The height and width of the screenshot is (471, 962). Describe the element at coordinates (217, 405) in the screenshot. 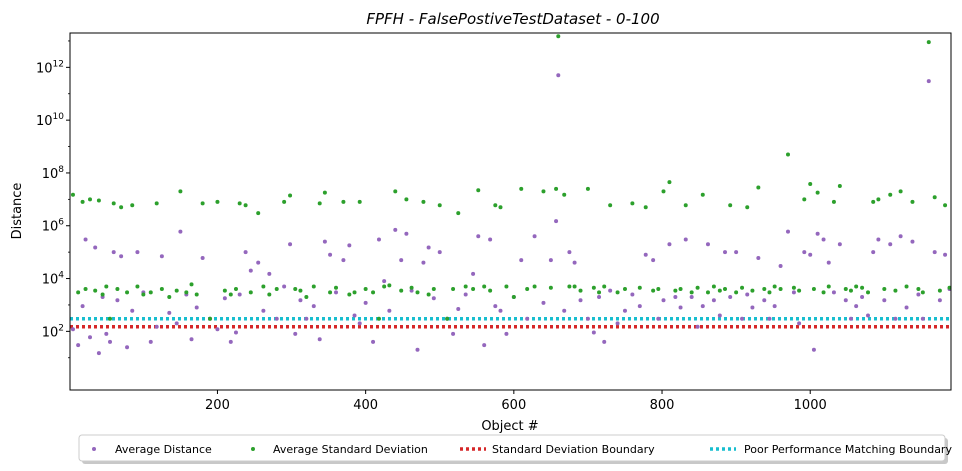

I see `x-tick-label: 200` at that location.